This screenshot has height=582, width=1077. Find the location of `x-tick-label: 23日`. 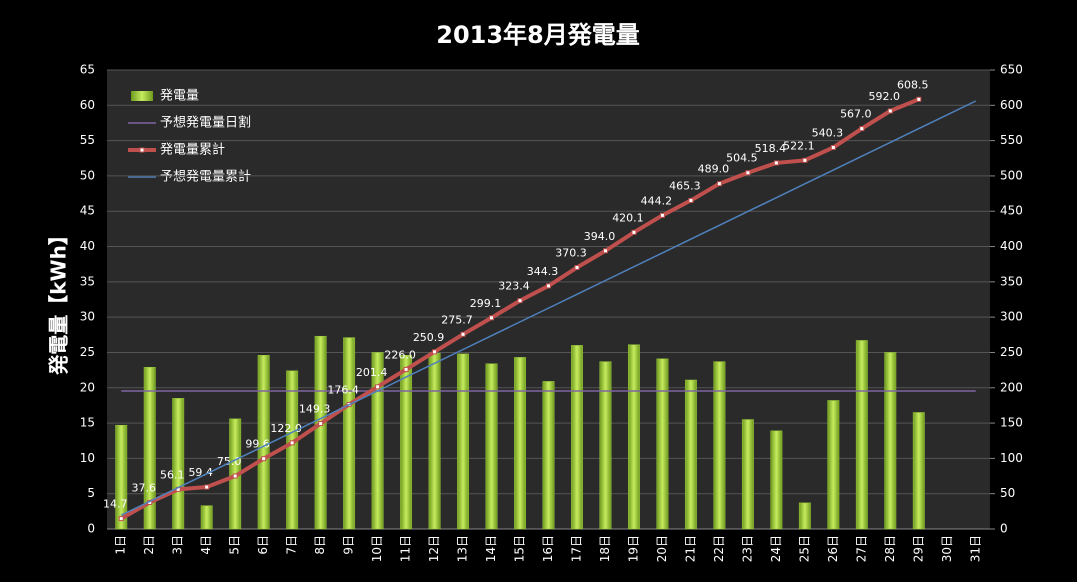

x-tick-label: 23日 is located at coordinates (747, 548).